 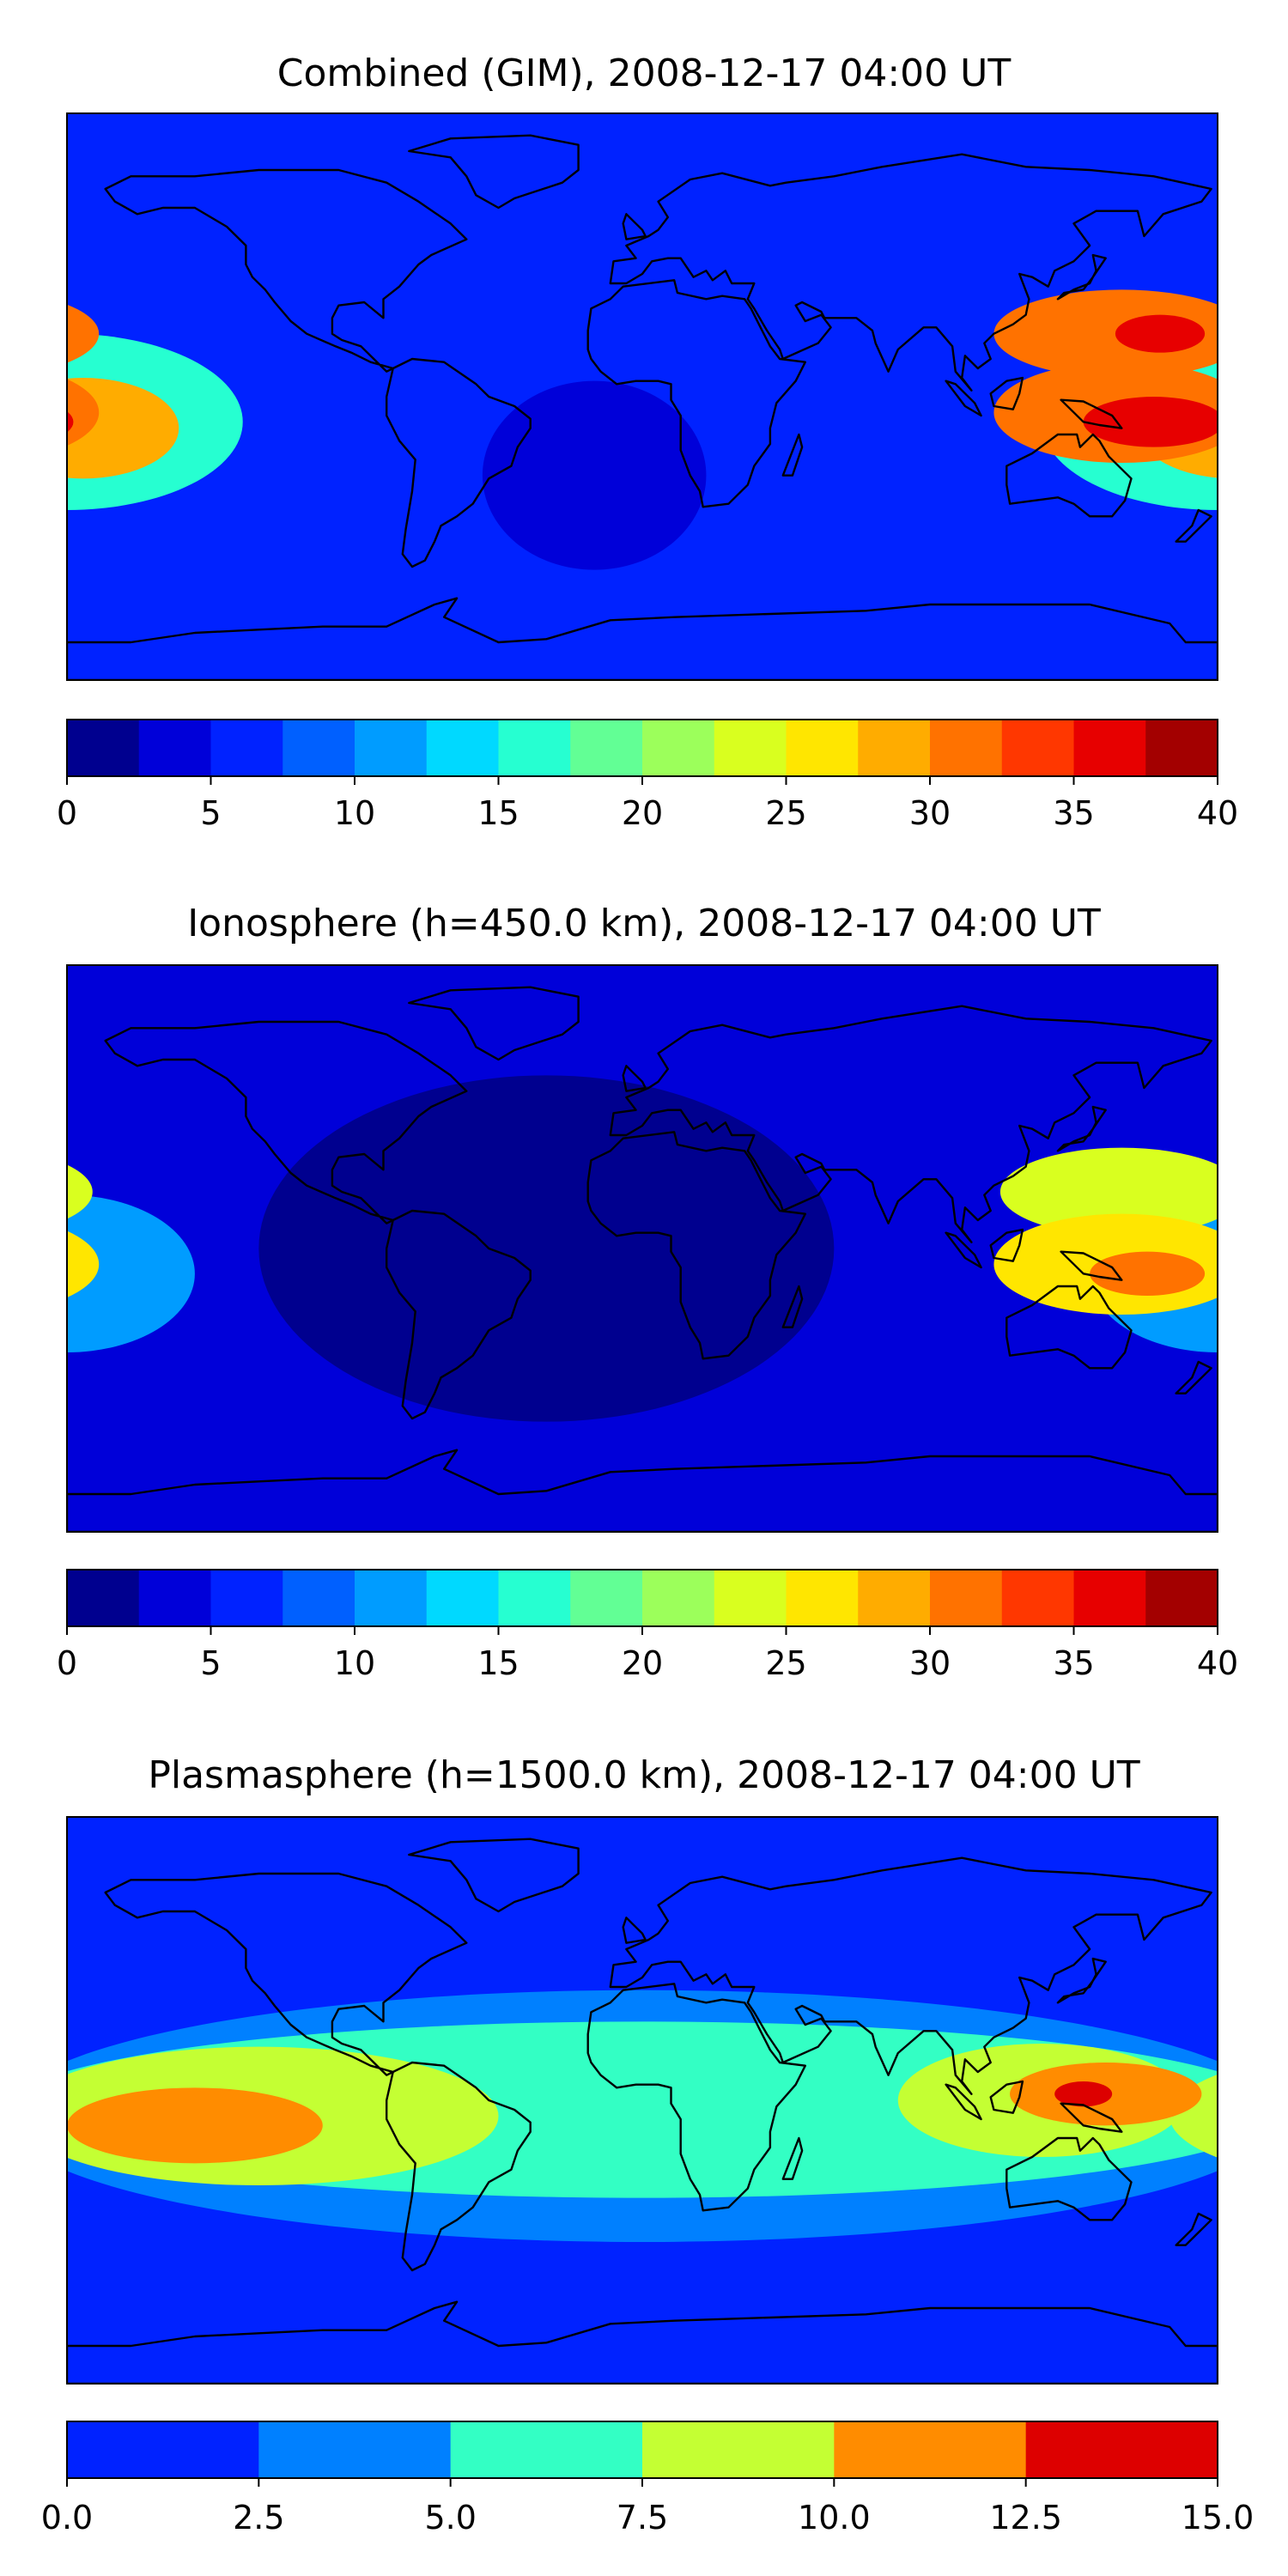 I want to click on chart-title-1: Combined (GIM), 2008-12-17 04:00 UT, so click(x=644, y=74).